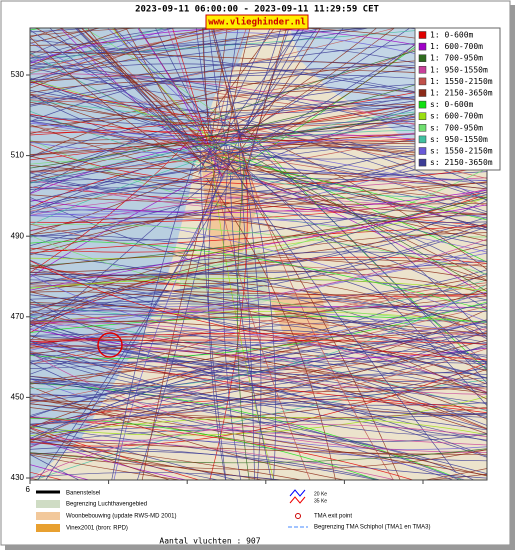 The width and height of the screenshot is (515, 550). Describe the element at coordinates (461, 93) in the screenshot. I see `legend-label: 1: 2150-3650m` at that location.